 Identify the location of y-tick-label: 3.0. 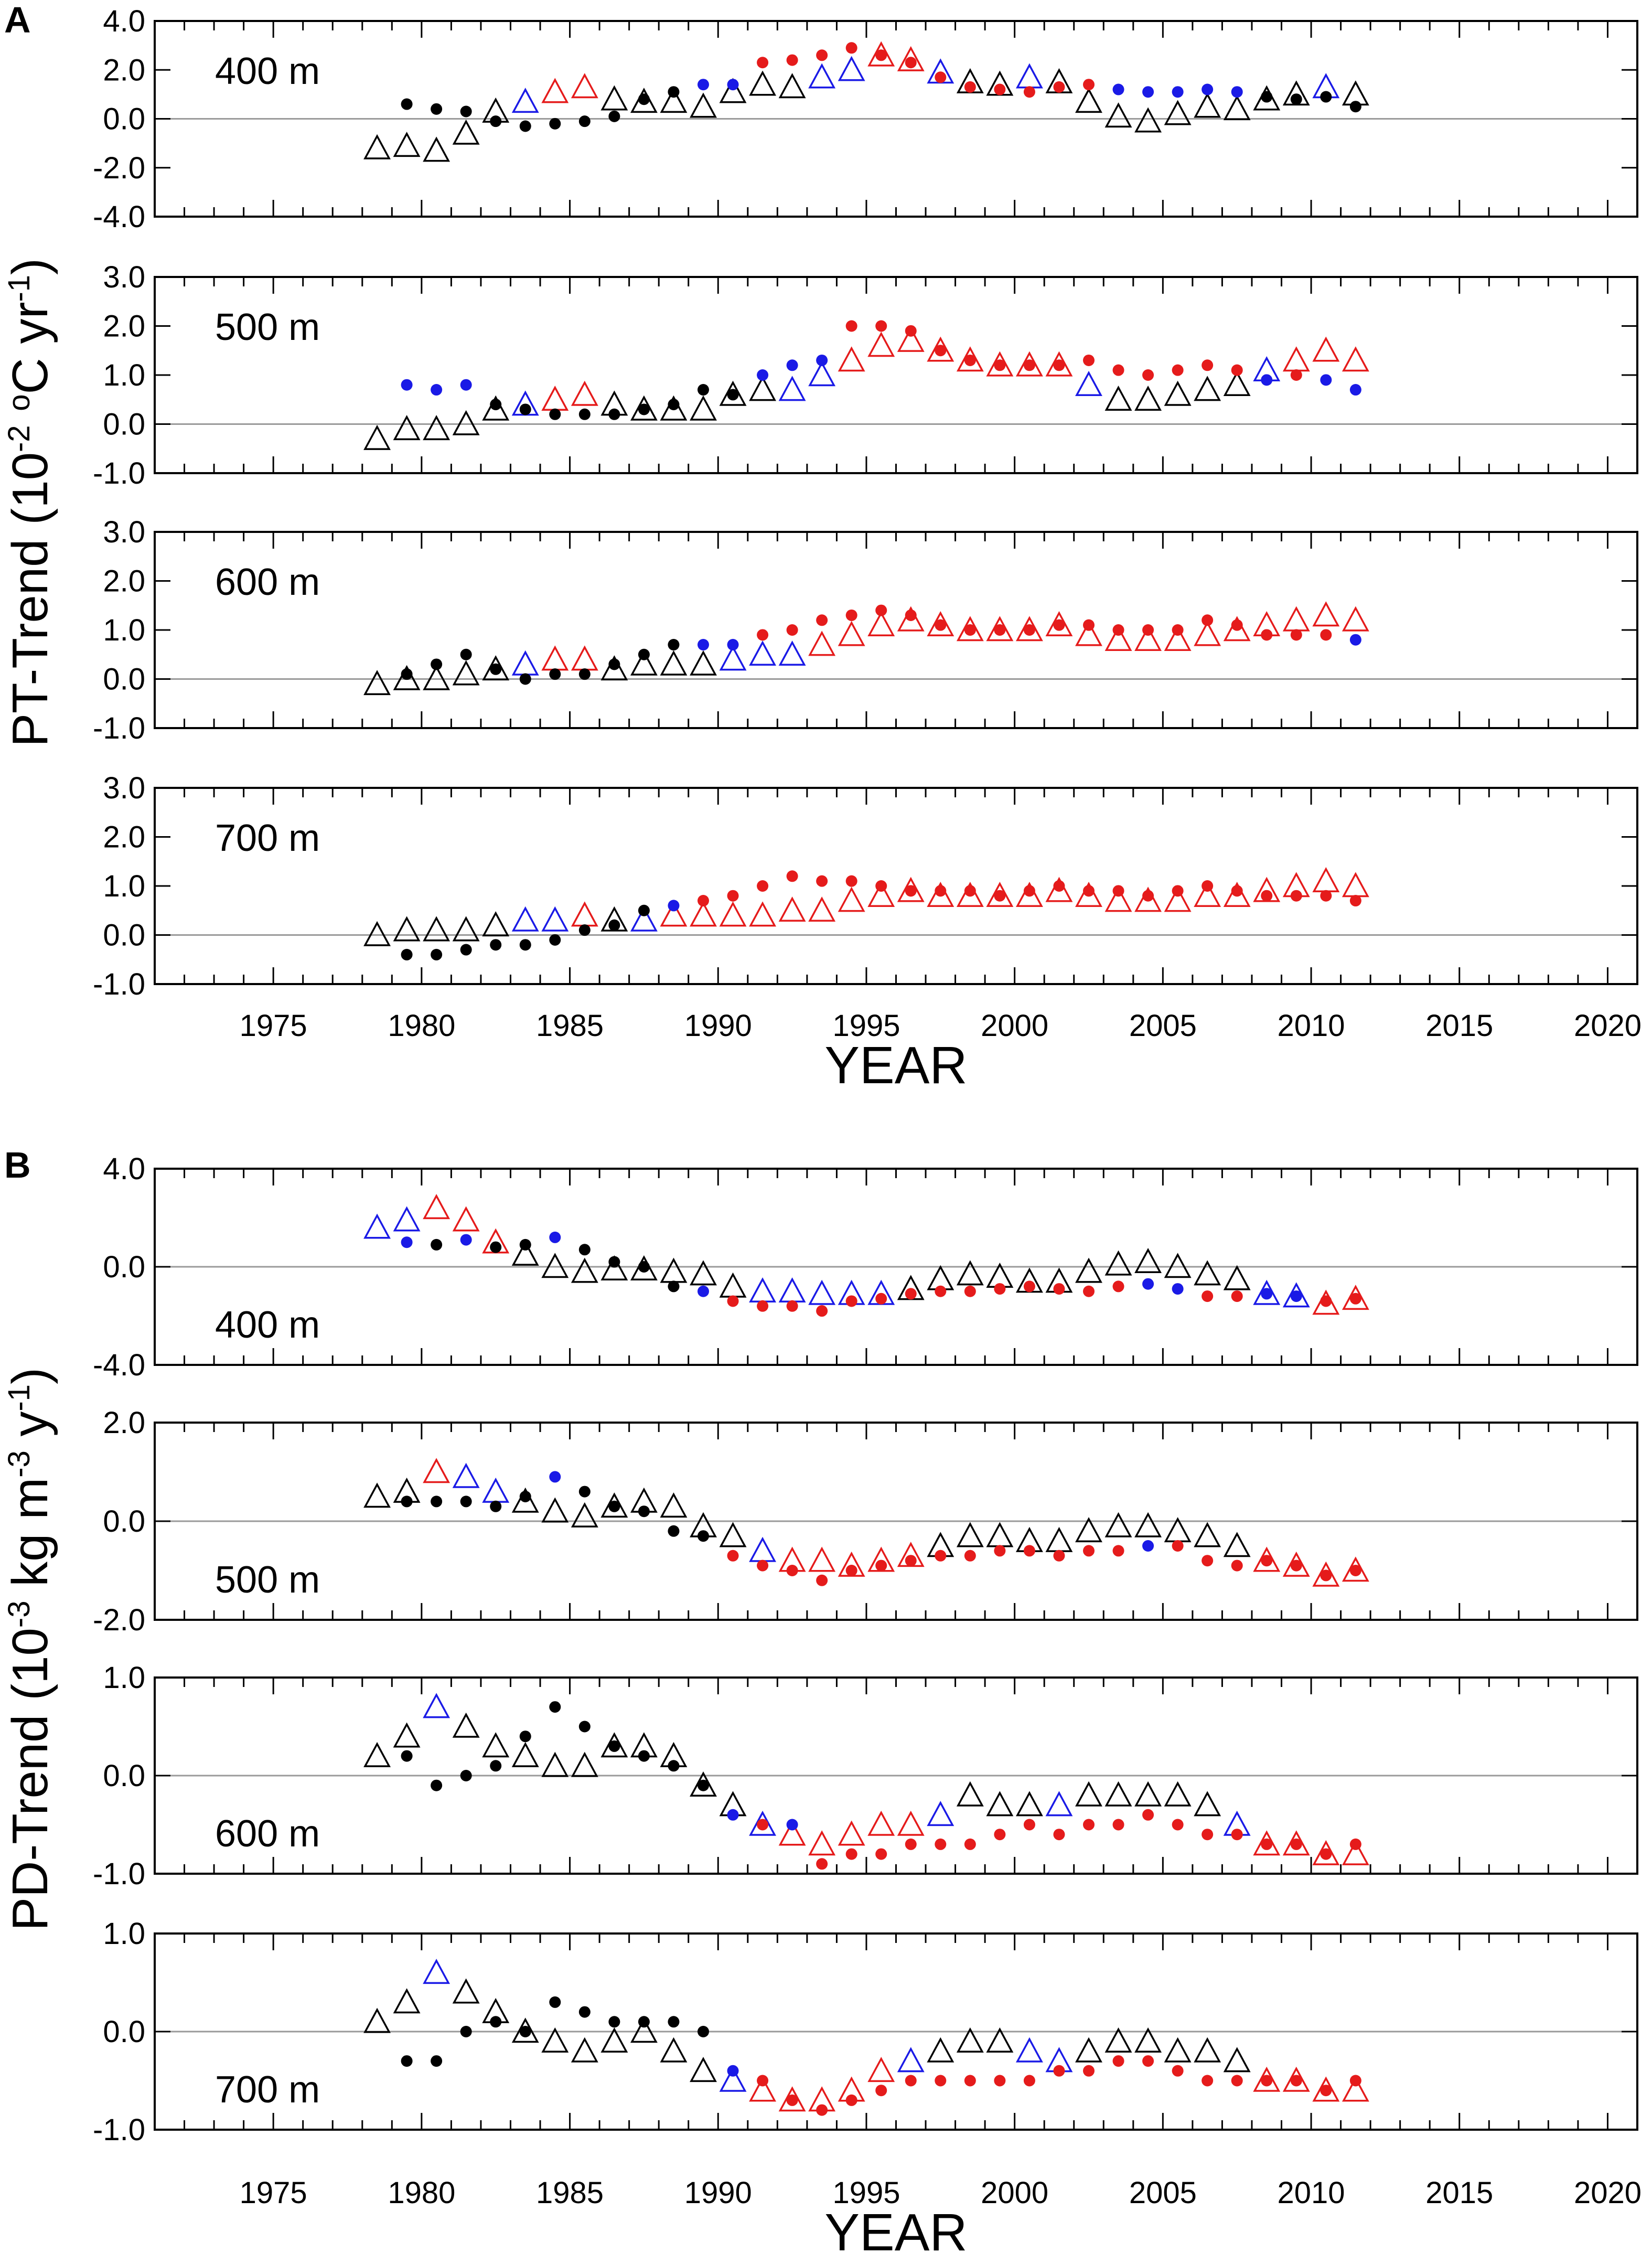
(124, 277).